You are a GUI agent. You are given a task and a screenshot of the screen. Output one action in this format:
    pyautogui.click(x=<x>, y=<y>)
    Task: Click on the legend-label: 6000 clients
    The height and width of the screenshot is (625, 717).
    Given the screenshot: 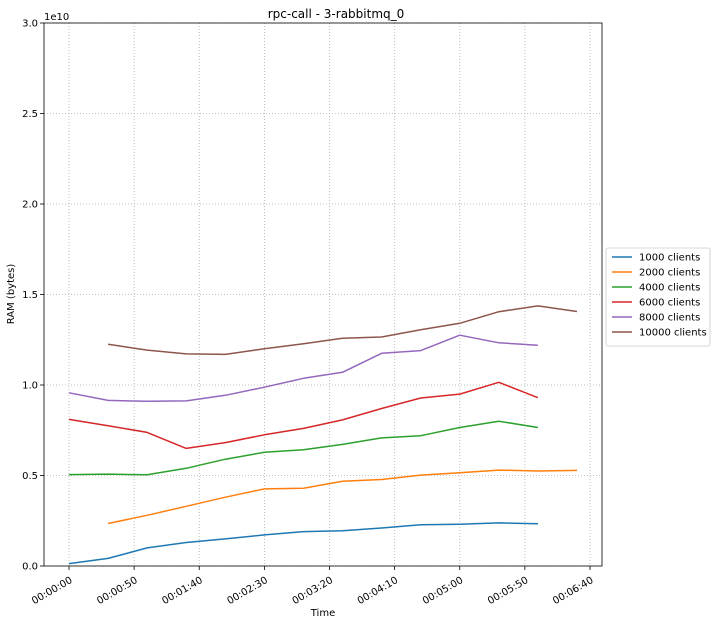 What is the action you would take?
    pyautogui.click(x=669, y=303)
    